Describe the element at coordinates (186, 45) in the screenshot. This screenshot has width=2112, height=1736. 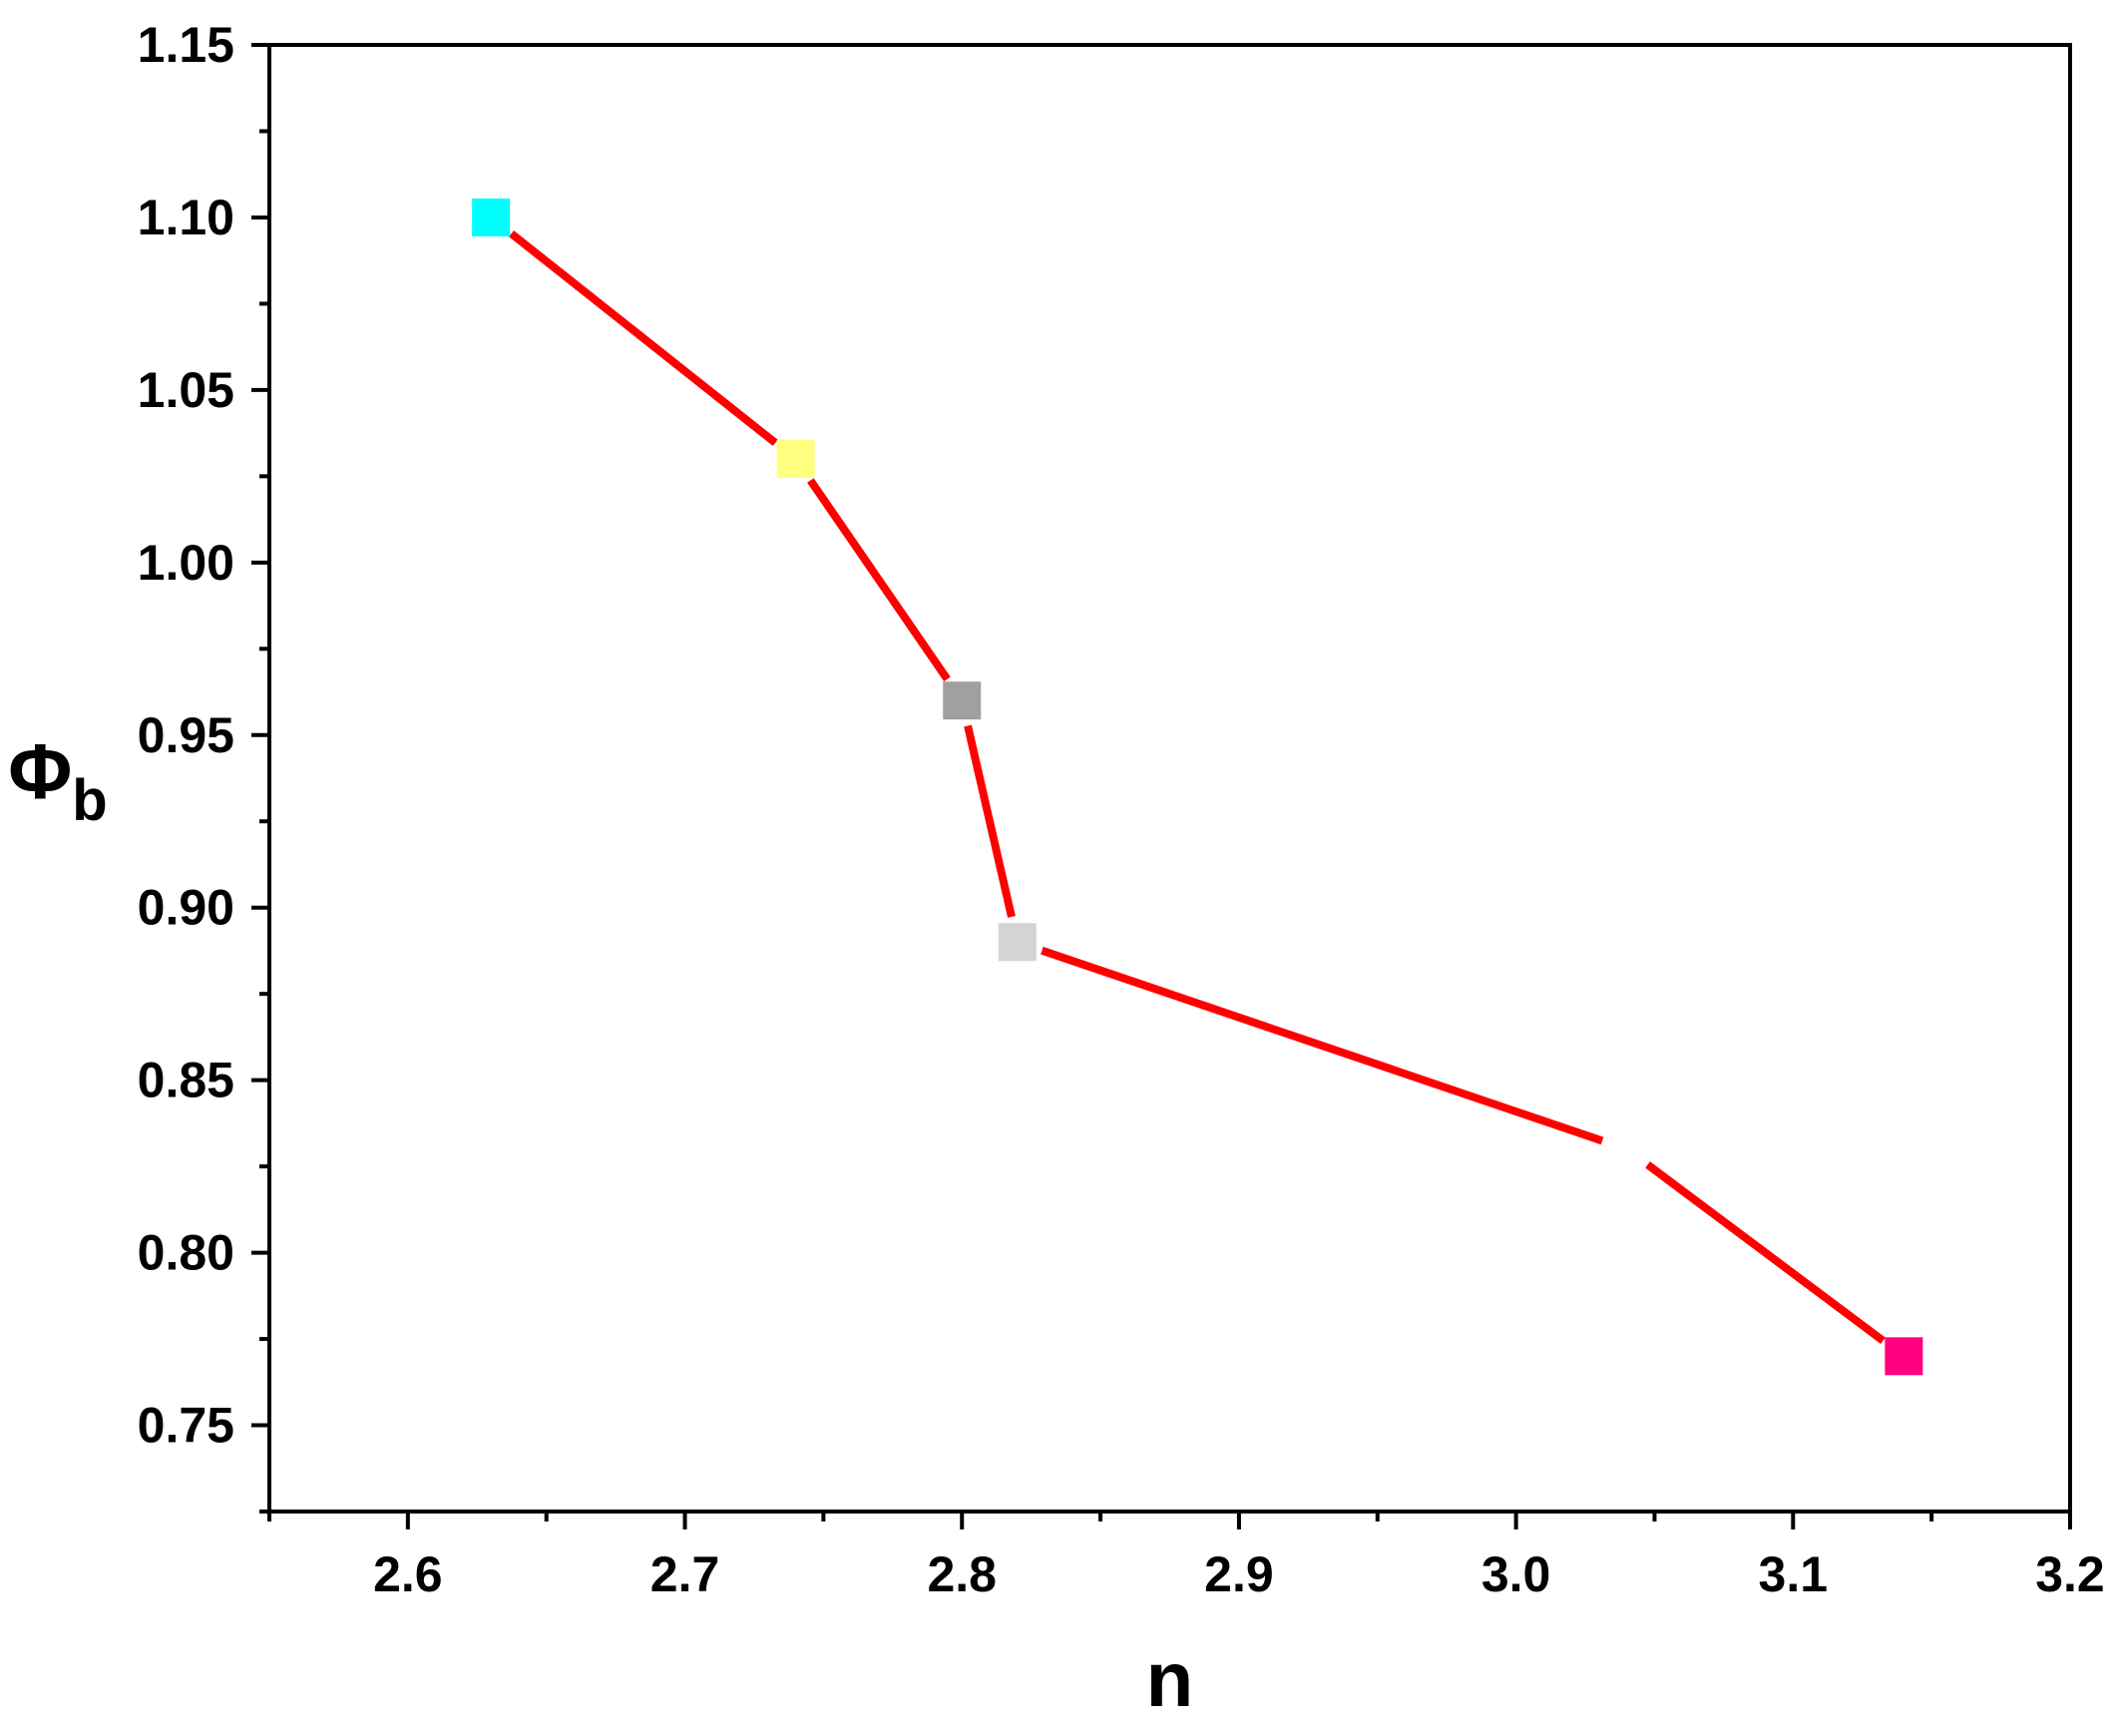
I see `y-tick-label: 1.15` at that location.